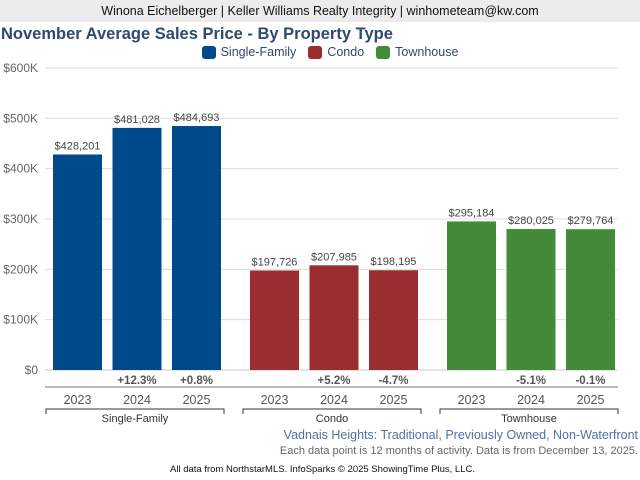 This screenshot has height=480, width=640. I want to click on data-label: $197,726, so click(275, 262).